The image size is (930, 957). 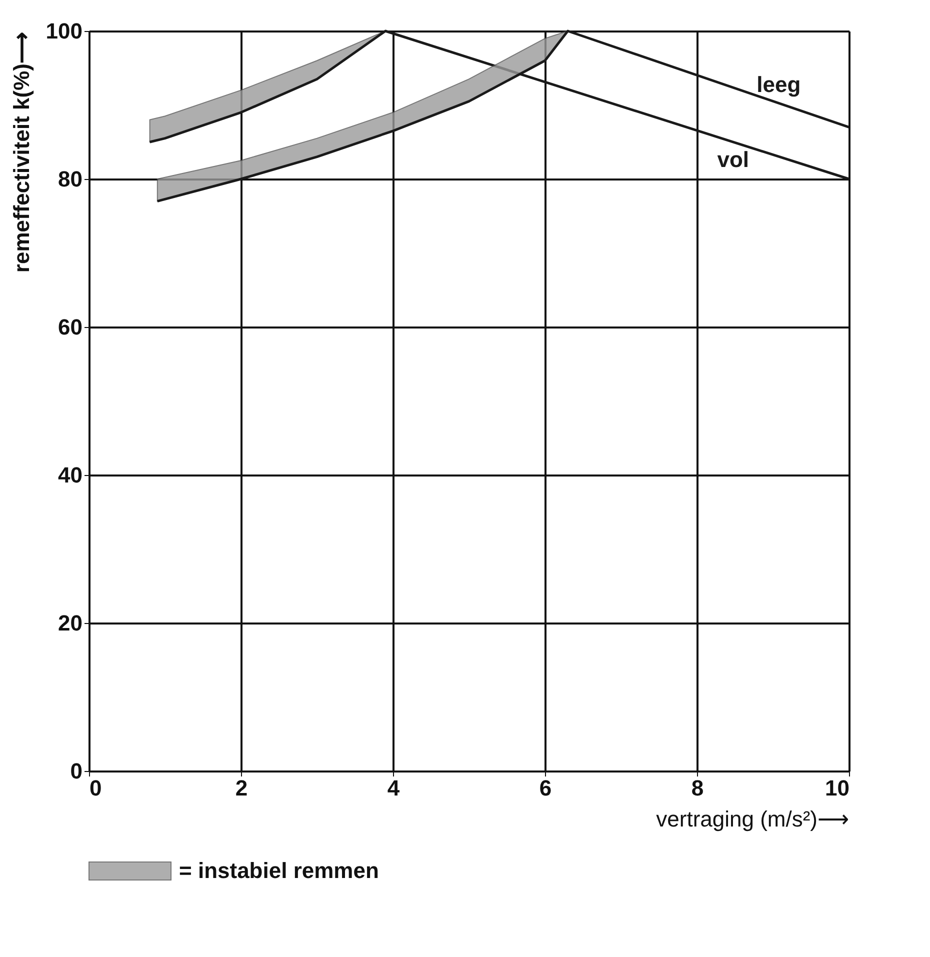 What do you see at coordinates (70, 475) in the screenshot?
I see `y-tick-label: 40` at bounding box center [70, 475].